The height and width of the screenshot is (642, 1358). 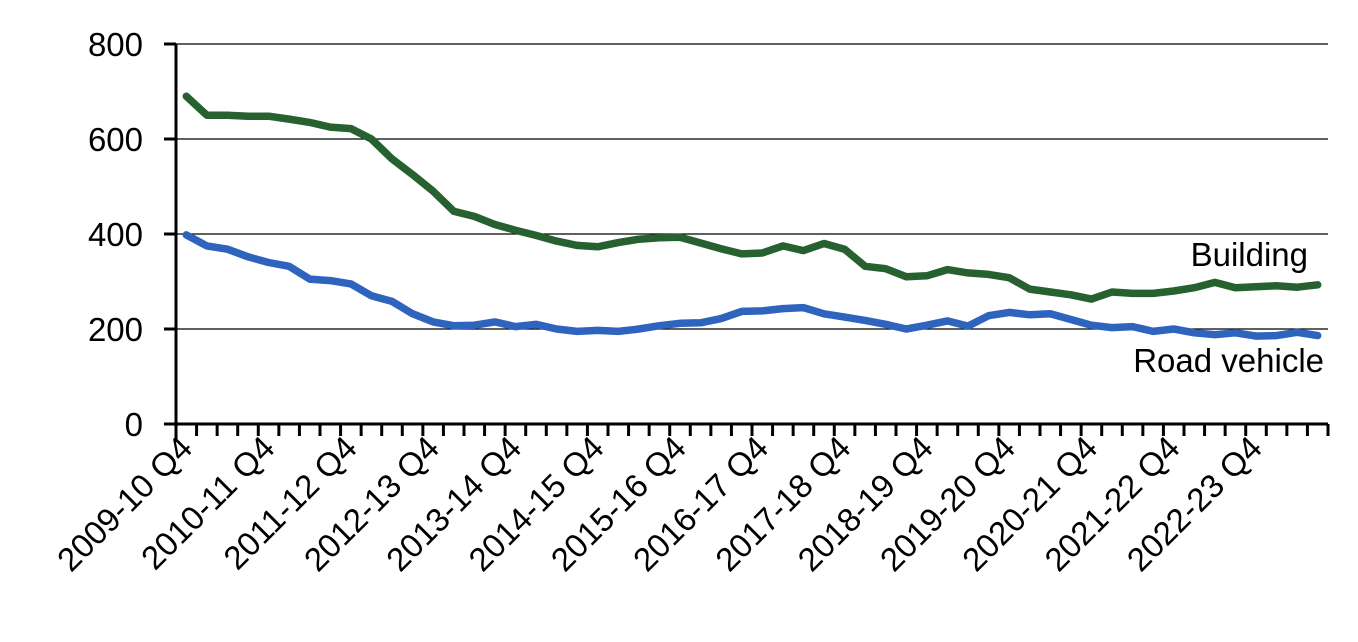 I want to click on series-label-building: Building, so click(x=1249, y=254).